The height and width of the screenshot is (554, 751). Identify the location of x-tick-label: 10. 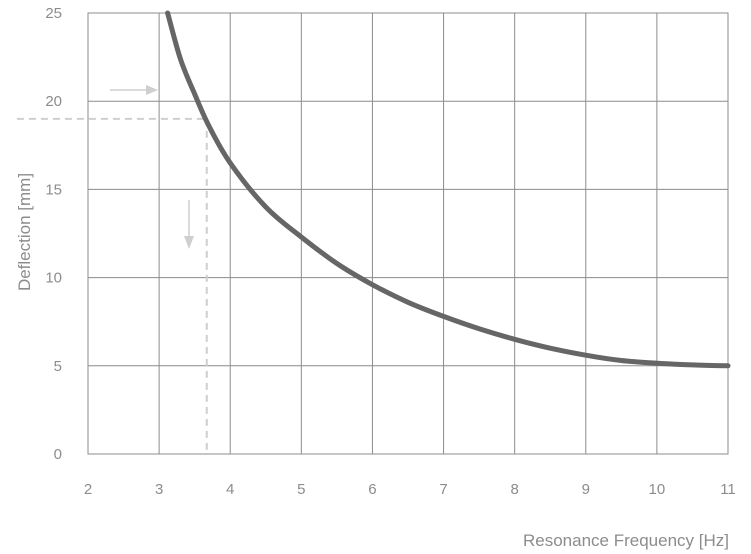
(657, 489).